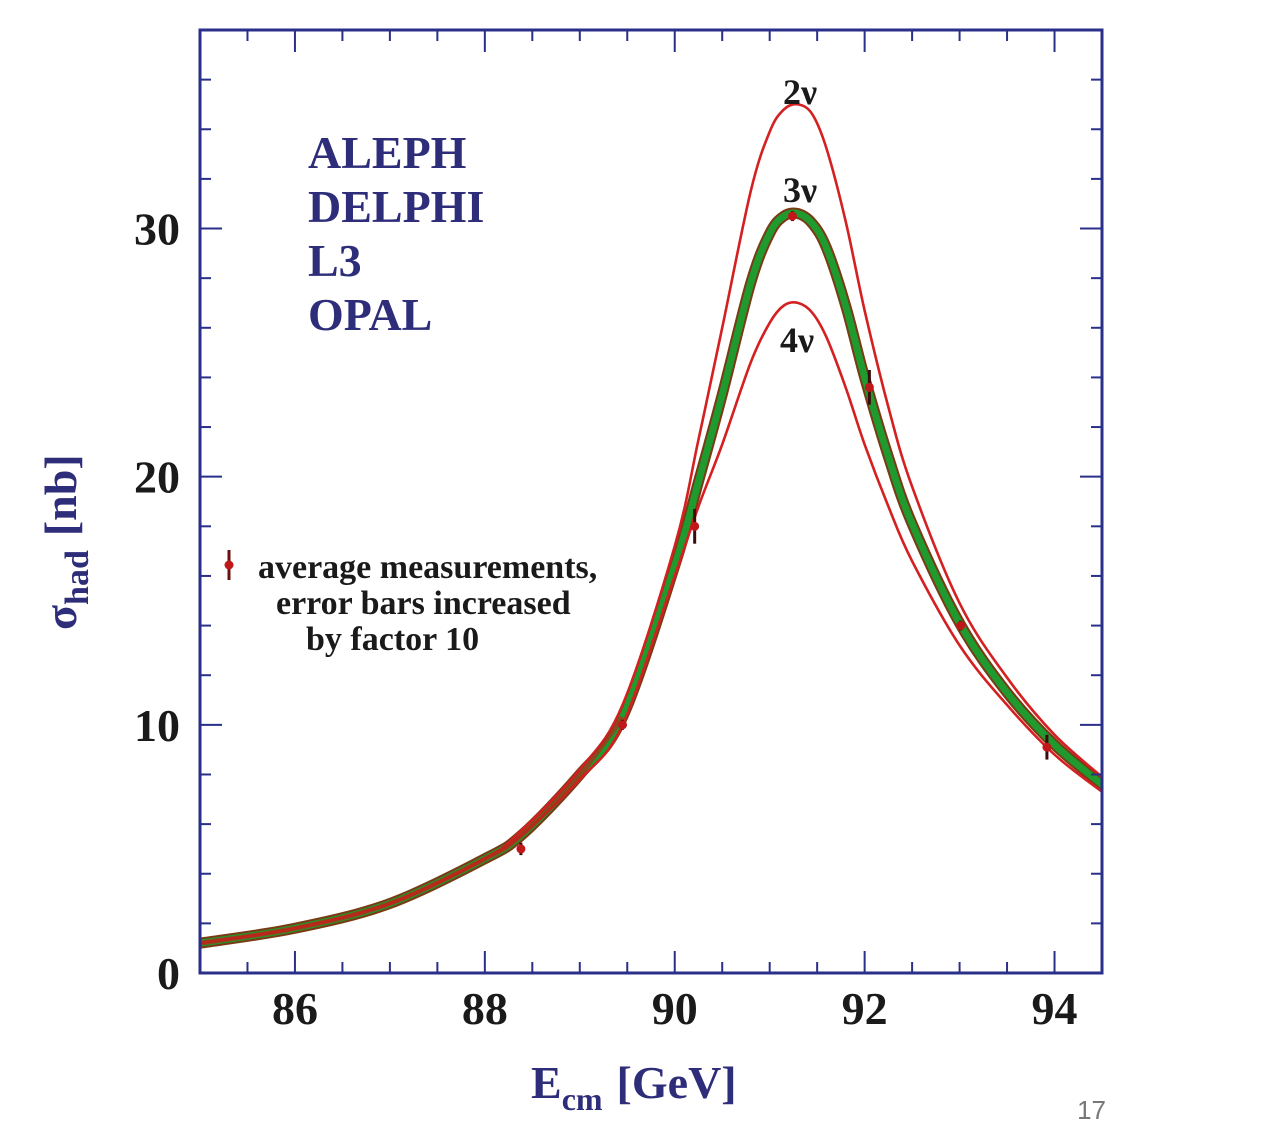  Describe the element at coordinates (423, 603) in the screenshot. I see `legend-line-2: error bars increased` at that location.